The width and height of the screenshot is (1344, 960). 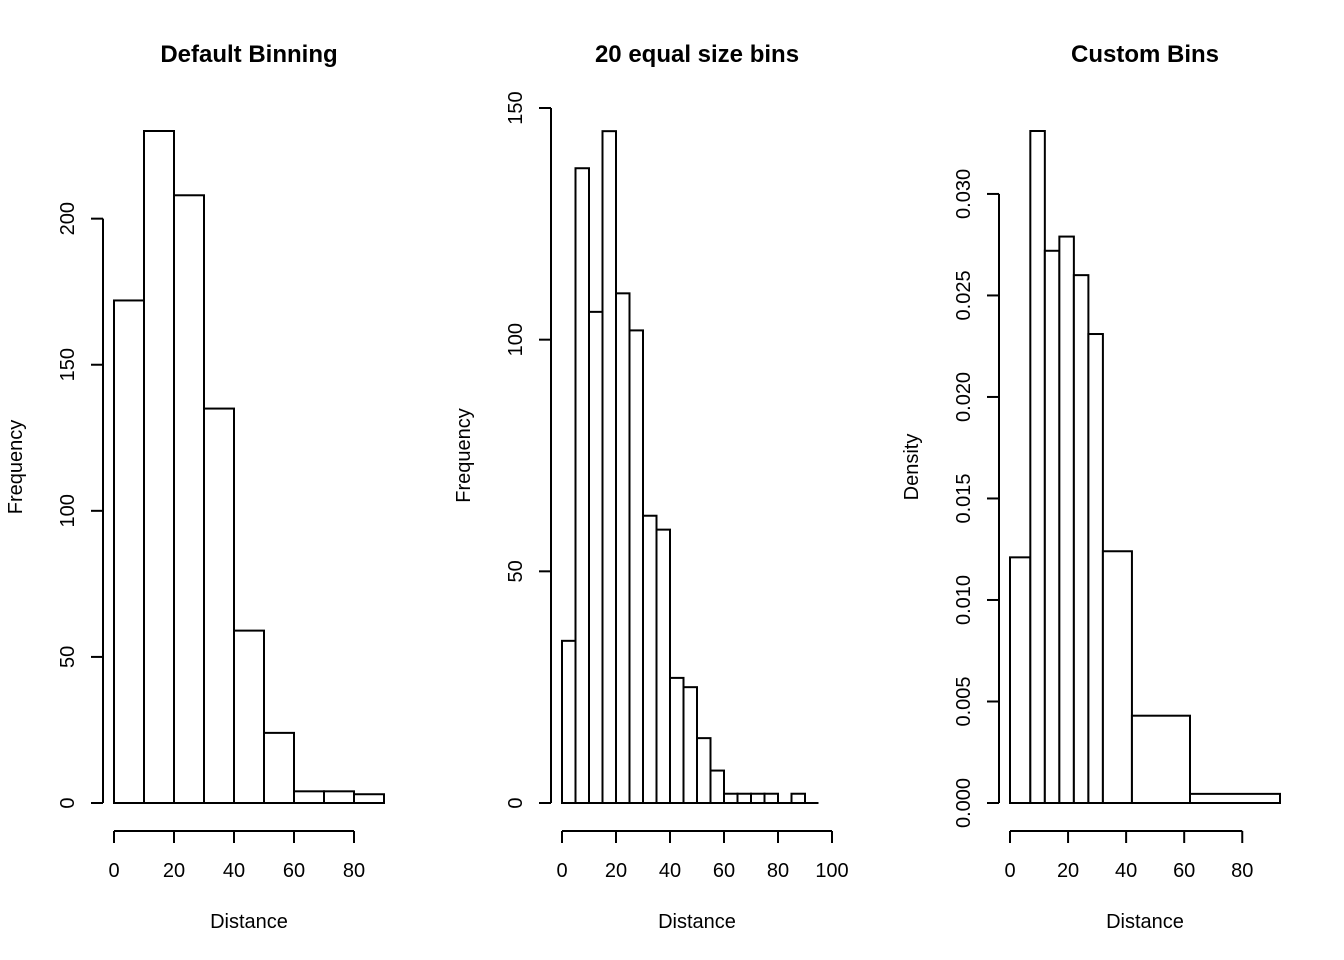 I want to click on y-axis-label: Density, so click(x=912, y=467).